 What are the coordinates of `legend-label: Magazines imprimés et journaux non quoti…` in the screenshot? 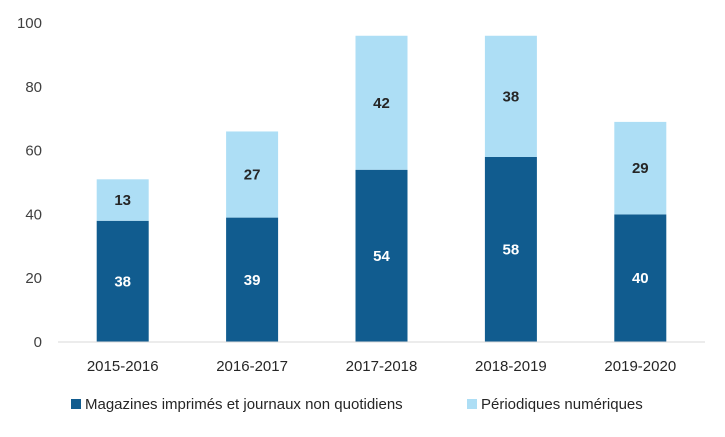 It's located at (244, 404).